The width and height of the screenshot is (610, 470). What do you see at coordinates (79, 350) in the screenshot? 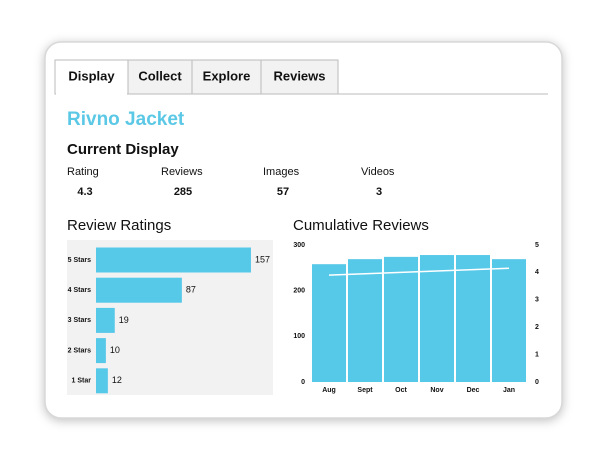
I see `category-label: 2 Stars` at bounding box center [79, 350].